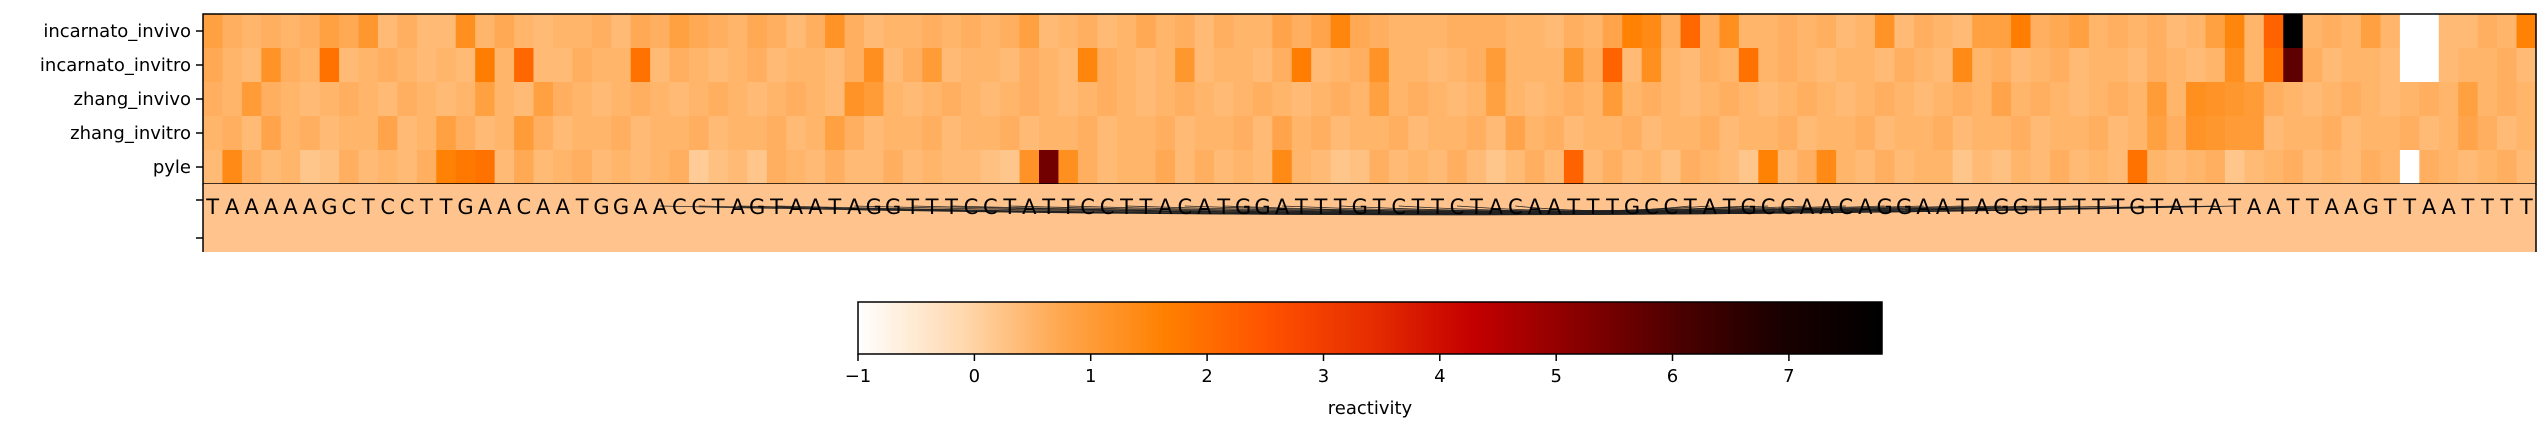  I want to click on row-label: incarnato_invivo, so click(117, 31).